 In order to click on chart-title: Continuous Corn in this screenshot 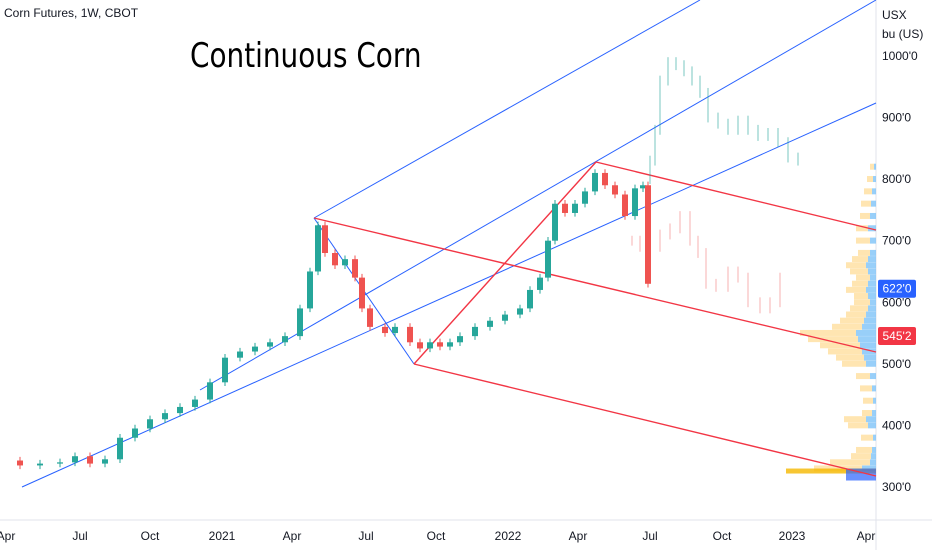, I will do `click(306, 56)`.